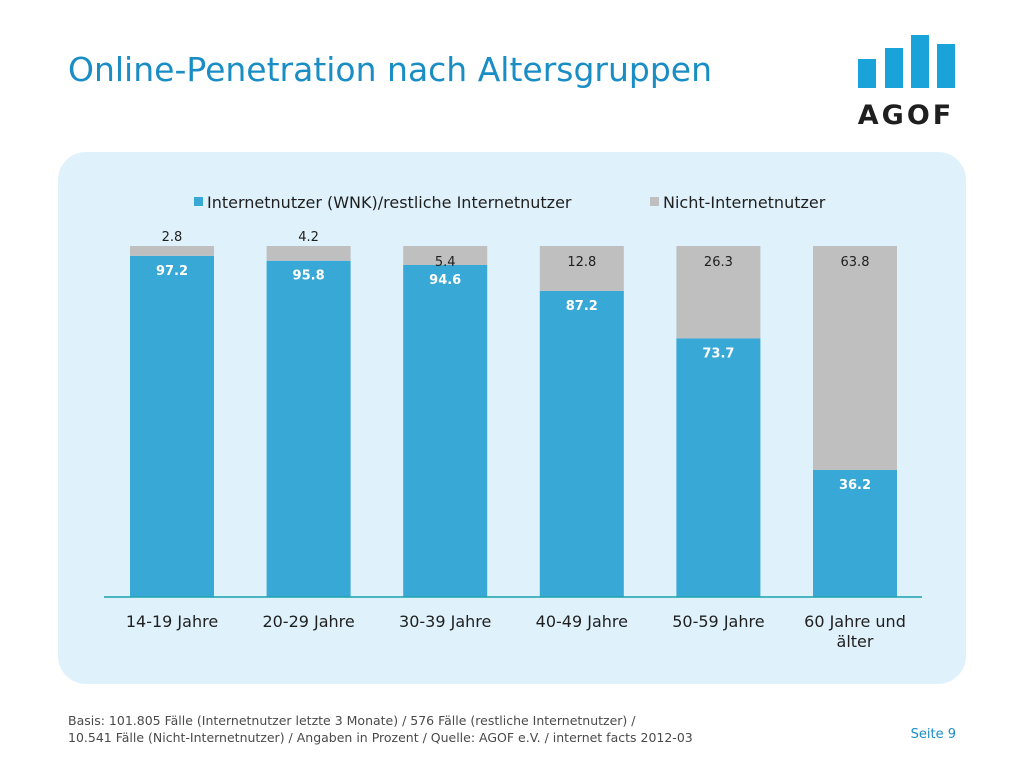  I want to click on data-label-internet-users: 97.2, so click(172, 271).